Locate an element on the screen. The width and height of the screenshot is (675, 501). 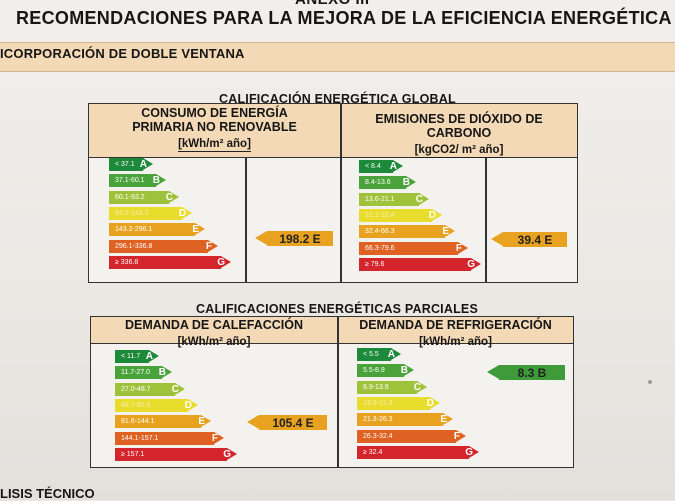
rating-value-text: 105.4 E is located at coordinates (293, 423).